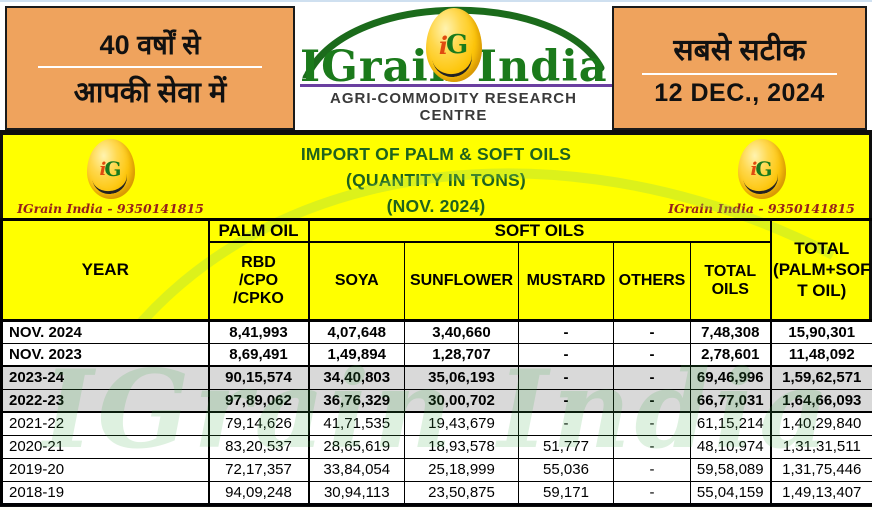 This screenshot has height=510, width=872. What do you see at coordinates (259, 331) in the screenshot?
I see `cell-palm: 8,41,993` at bounding box center [259, 331].